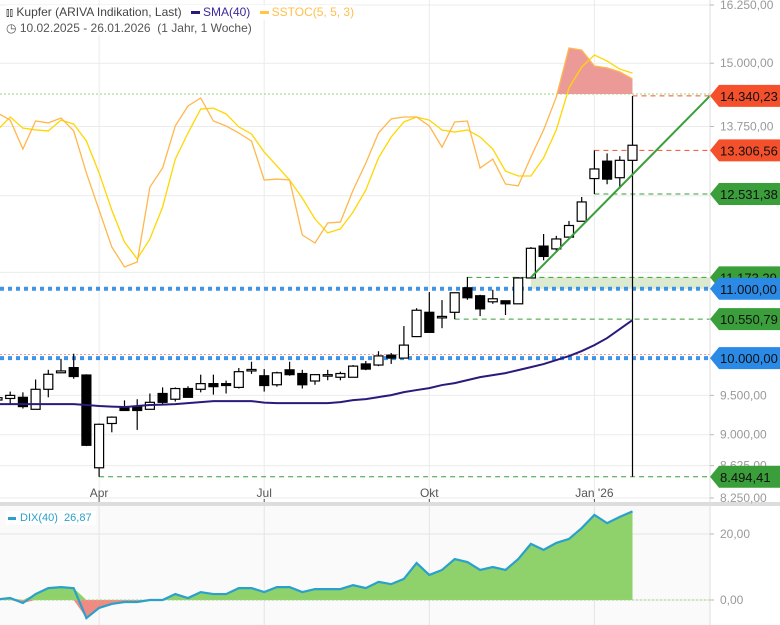  Describe the element at coordinates (10, 13) in the screenshot. I see `candlestick-icon: ⫾⫾` at that location.